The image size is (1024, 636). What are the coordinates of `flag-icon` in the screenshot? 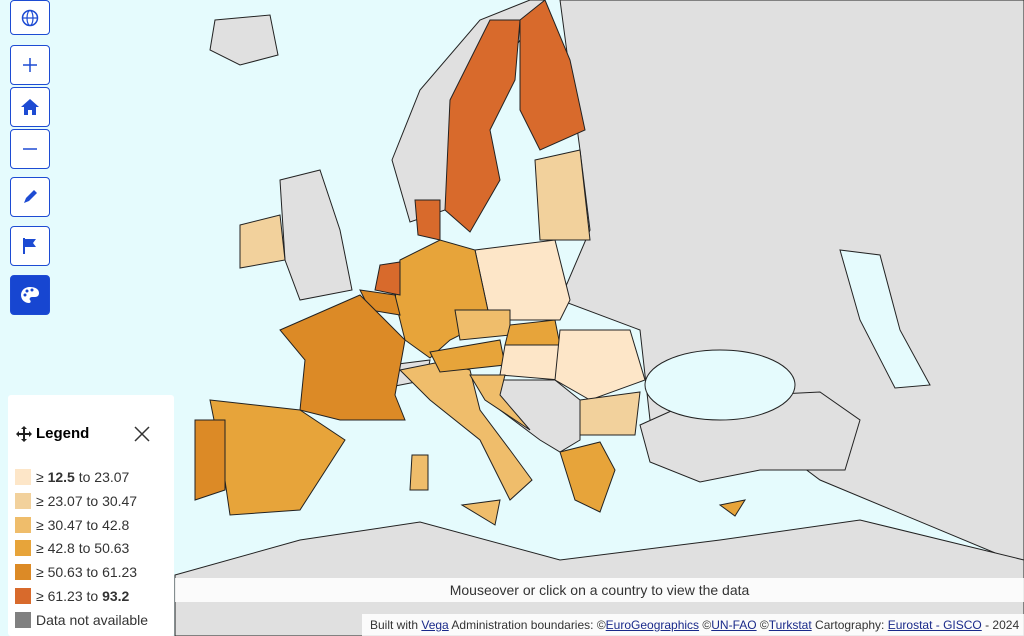 It's located at (29, 246).